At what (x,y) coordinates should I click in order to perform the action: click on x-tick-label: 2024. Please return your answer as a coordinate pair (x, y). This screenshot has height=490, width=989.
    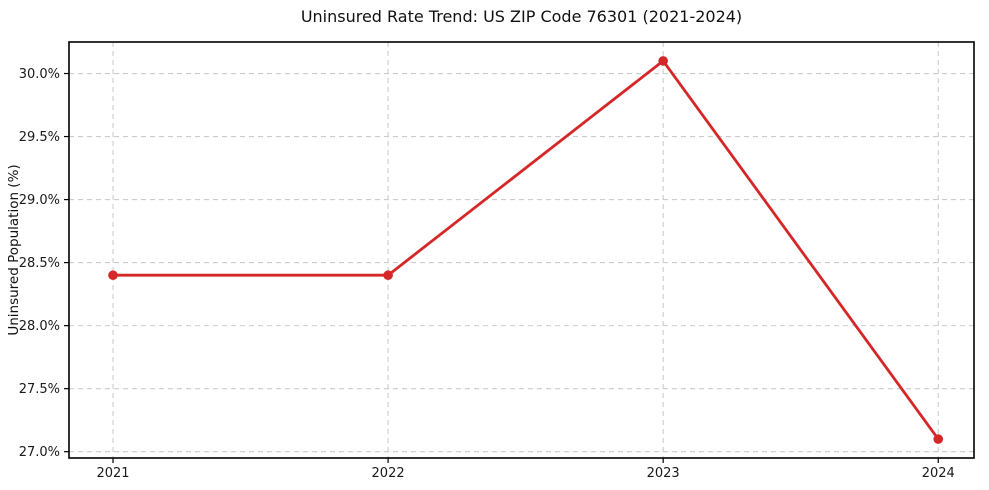
    Looking at the image, I should click on (938, 473).